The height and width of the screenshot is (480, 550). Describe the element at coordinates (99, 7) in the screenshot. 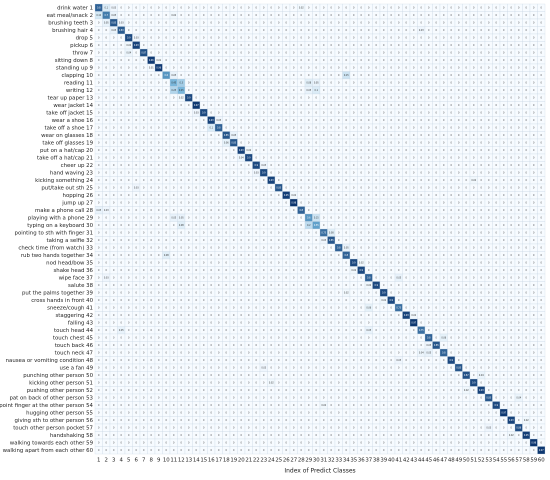

I see `cell-label: 0.8` at that location.